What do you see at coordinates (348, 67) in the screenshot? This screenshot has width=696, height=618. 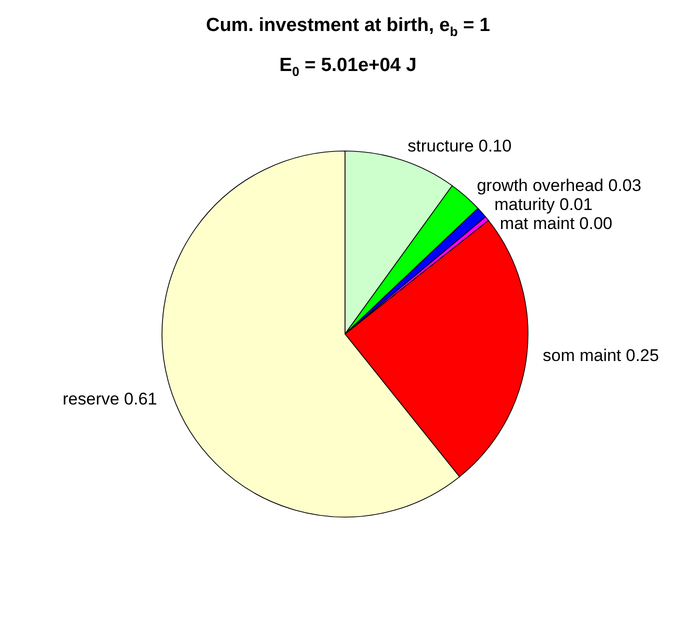 I see `chart-subtitle: E$_{0}$ = 5.01e+04 J` at bounding box center [348, 67].